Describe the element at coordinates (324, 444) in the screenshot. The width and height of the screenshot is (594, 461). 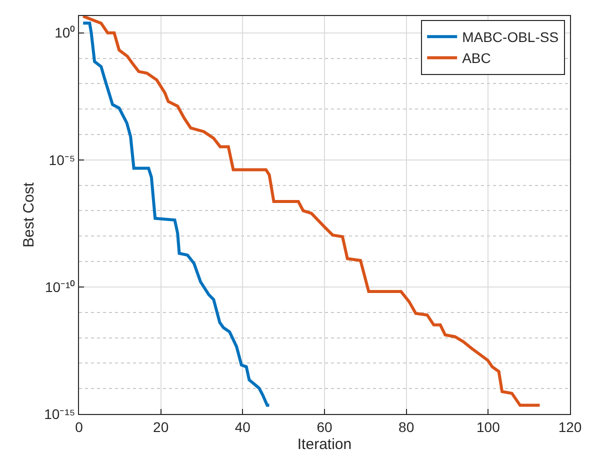
I see `x-axis-title: Iteration` at that location.